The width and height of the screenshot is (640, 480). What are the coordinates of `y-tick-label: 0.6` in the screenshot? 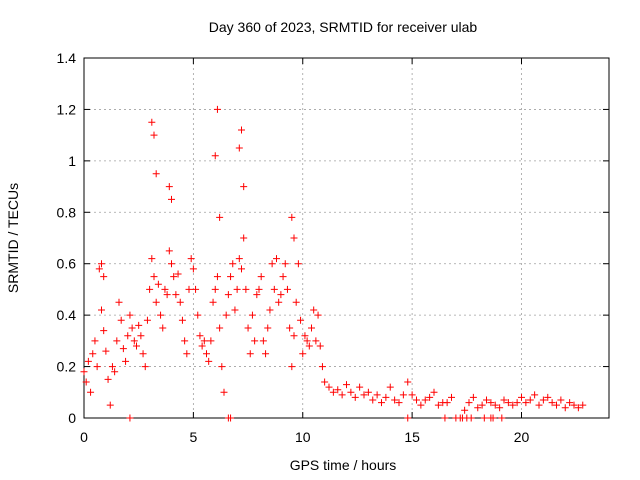 It's located at (67, 264).